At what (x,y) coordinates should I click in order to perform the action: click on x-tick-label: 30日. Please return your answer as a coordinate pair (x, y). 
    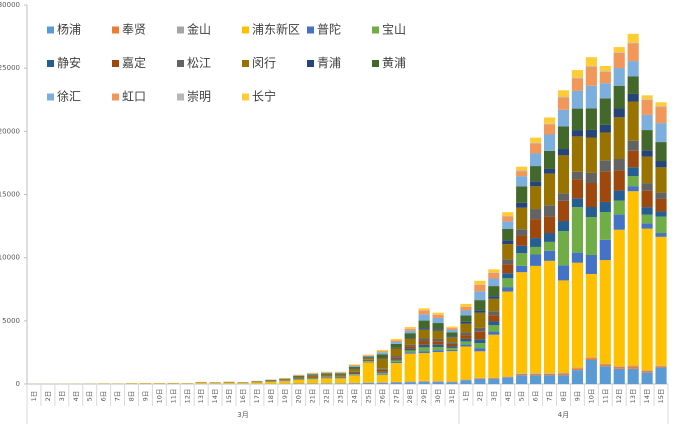
    Looking at the image, I should click on (438, 396).